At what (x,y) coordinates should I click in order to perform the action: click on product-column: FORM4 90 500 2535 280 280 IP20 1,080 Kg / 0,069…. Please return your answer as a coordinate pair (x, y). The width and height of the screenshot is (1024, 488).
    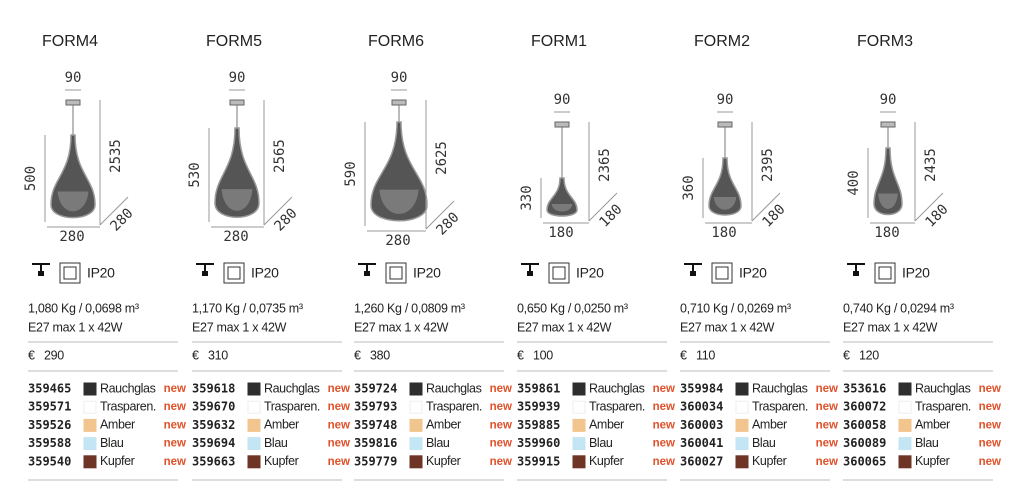
    Looking at the image, I should click on (104, 257).